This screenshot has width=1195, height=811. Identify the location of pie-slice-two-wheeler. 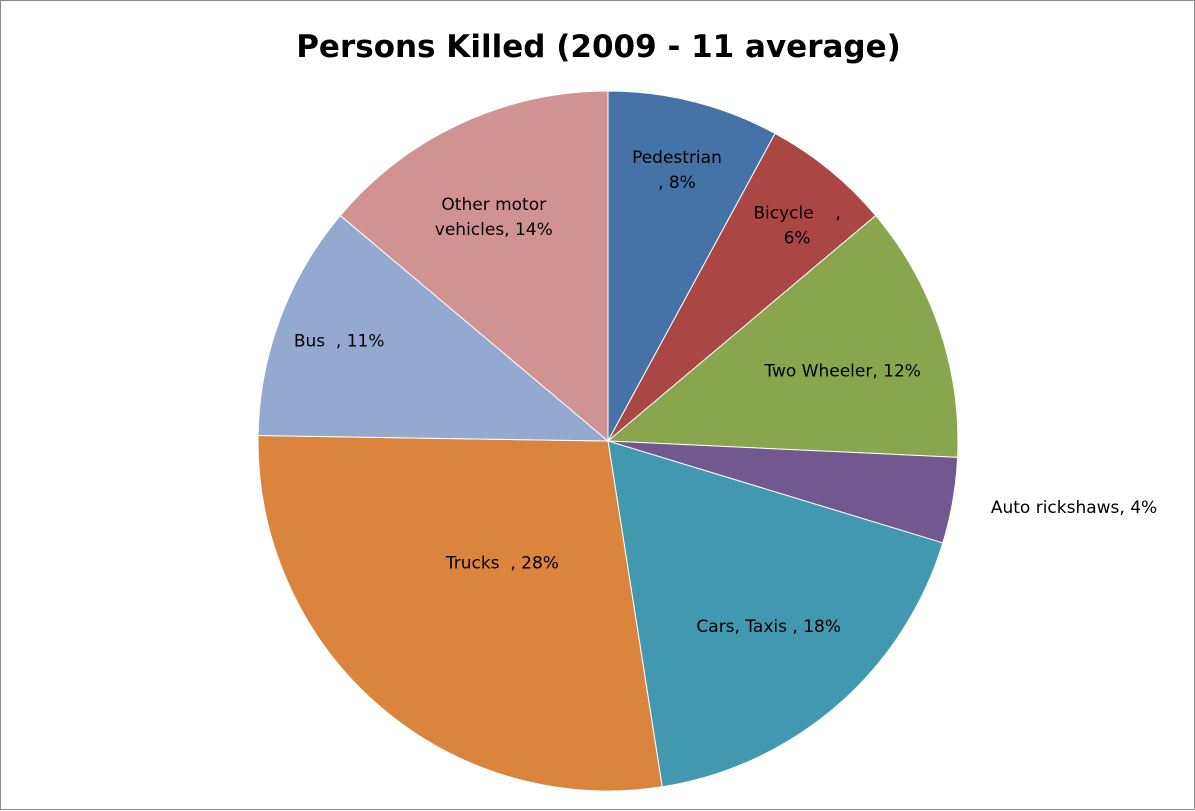
(782, 336).